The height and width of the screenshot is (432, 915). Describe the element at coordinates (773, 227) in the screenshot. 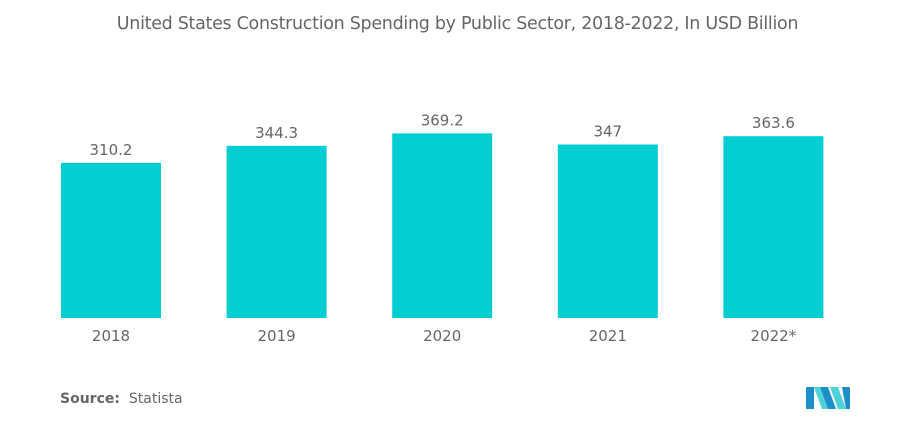

I see `bar-2022` at that location.